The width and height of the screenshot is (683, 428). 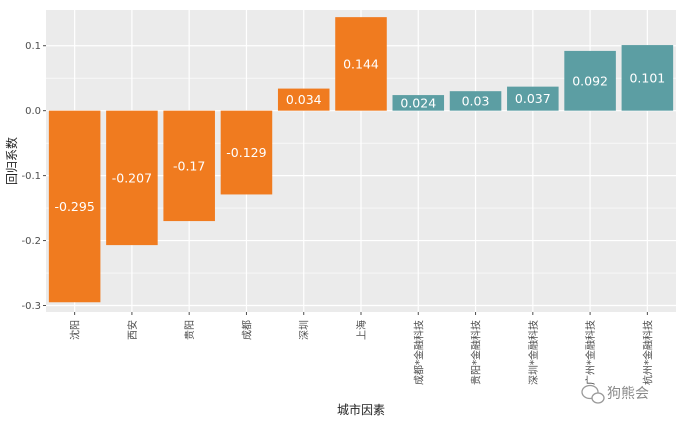 I want to click on x-tick-label: 成都, so click(x=247, y=330).